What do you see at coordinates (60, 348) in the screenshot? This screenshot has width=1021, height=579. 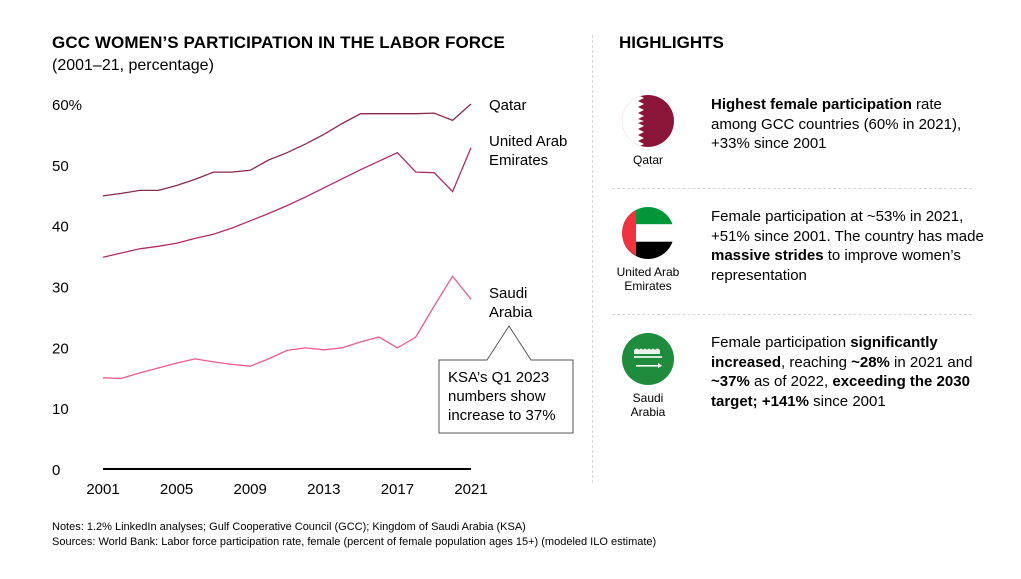 I see `y-tick-label: 20` at bounding box center [60, 348].